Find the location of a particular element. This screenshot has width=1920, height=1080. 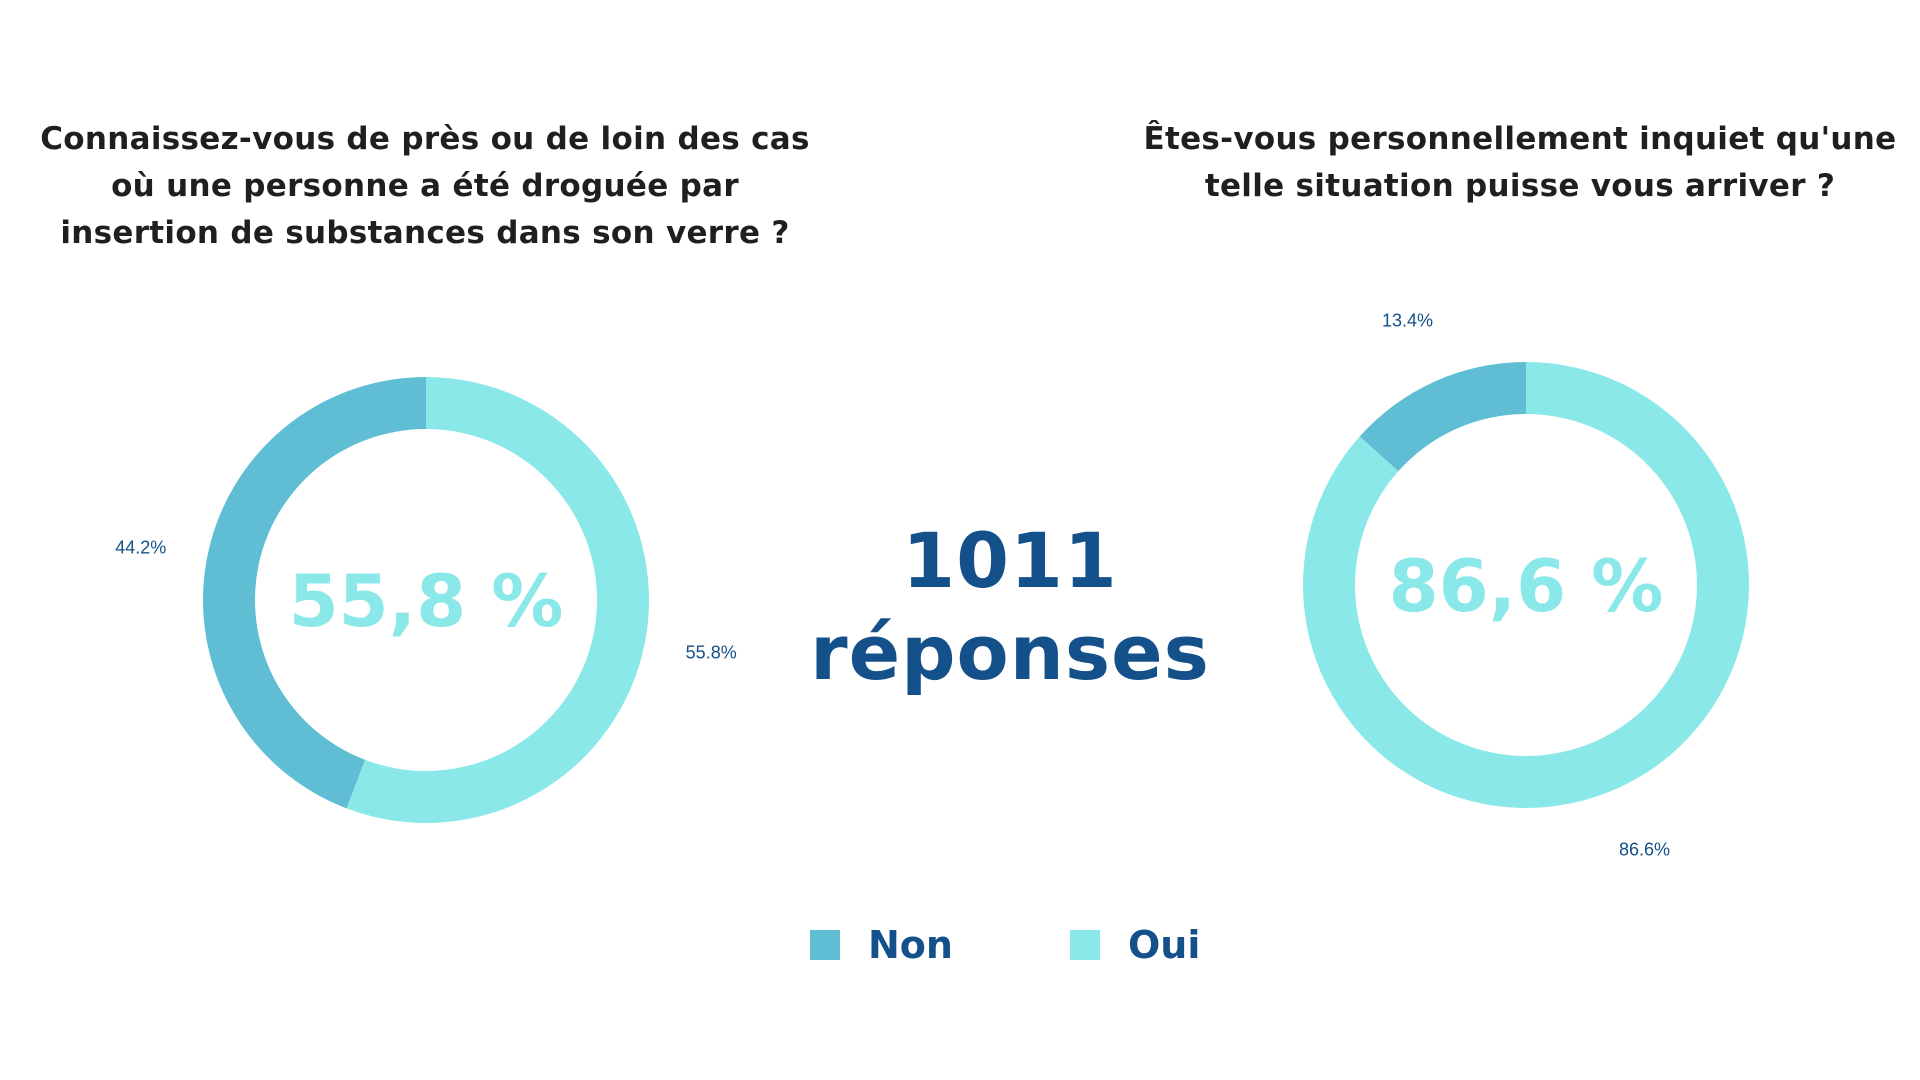

donut-slice-oui is located at coordinates (497, 600).